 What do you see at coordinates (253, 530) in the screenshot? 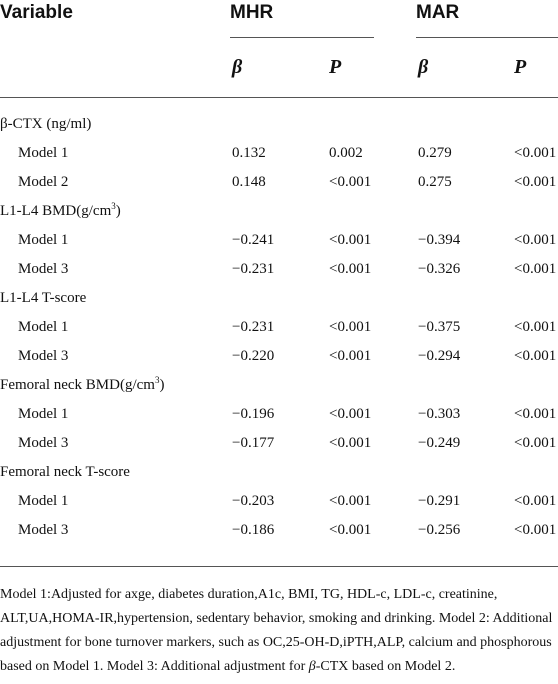
I see `cell-mhr-beta: −0.186` at bounding box center [253, 530].